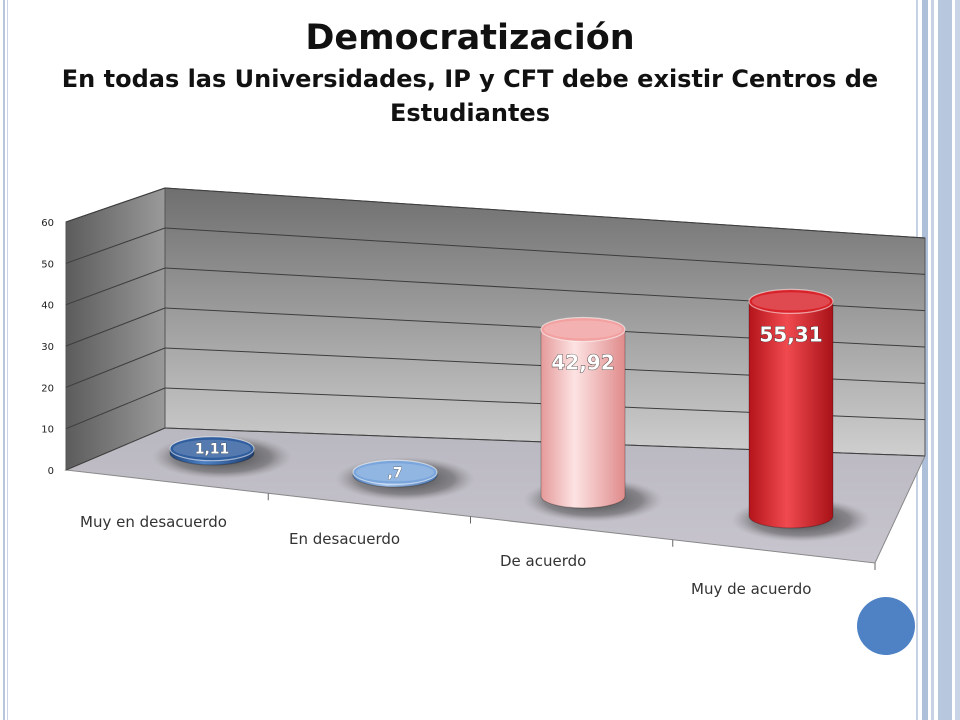 This screenshot has width=960, height=720. Describe the element at coordinates (51, 471) in the screenshot. I see `y-tick-label: 0` at that location.